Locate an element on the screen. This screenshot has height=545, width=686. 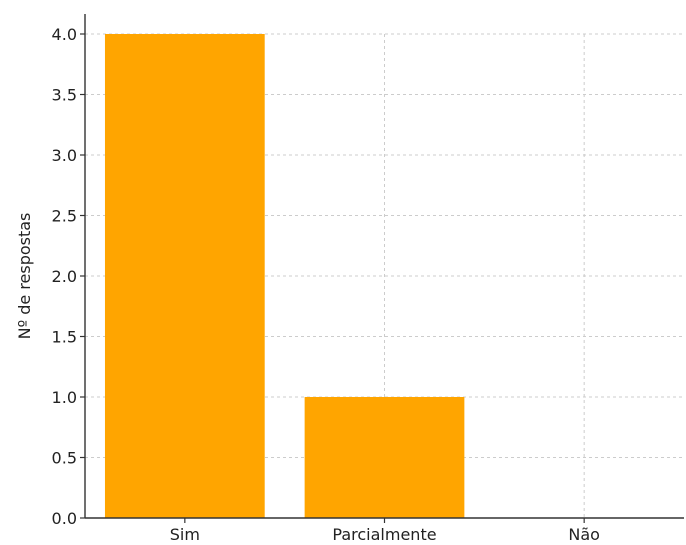
y-tick-label: 1.0 is located at coordinates (64, 397).